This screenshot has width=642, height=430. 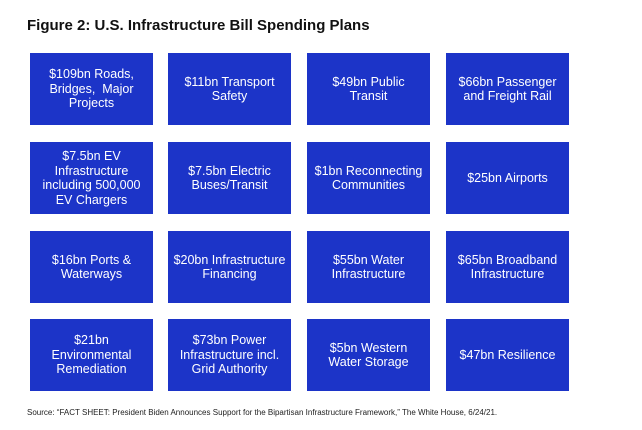 I want to click on spending-tile: $47bn Resilience, so click(x=507, y=355).